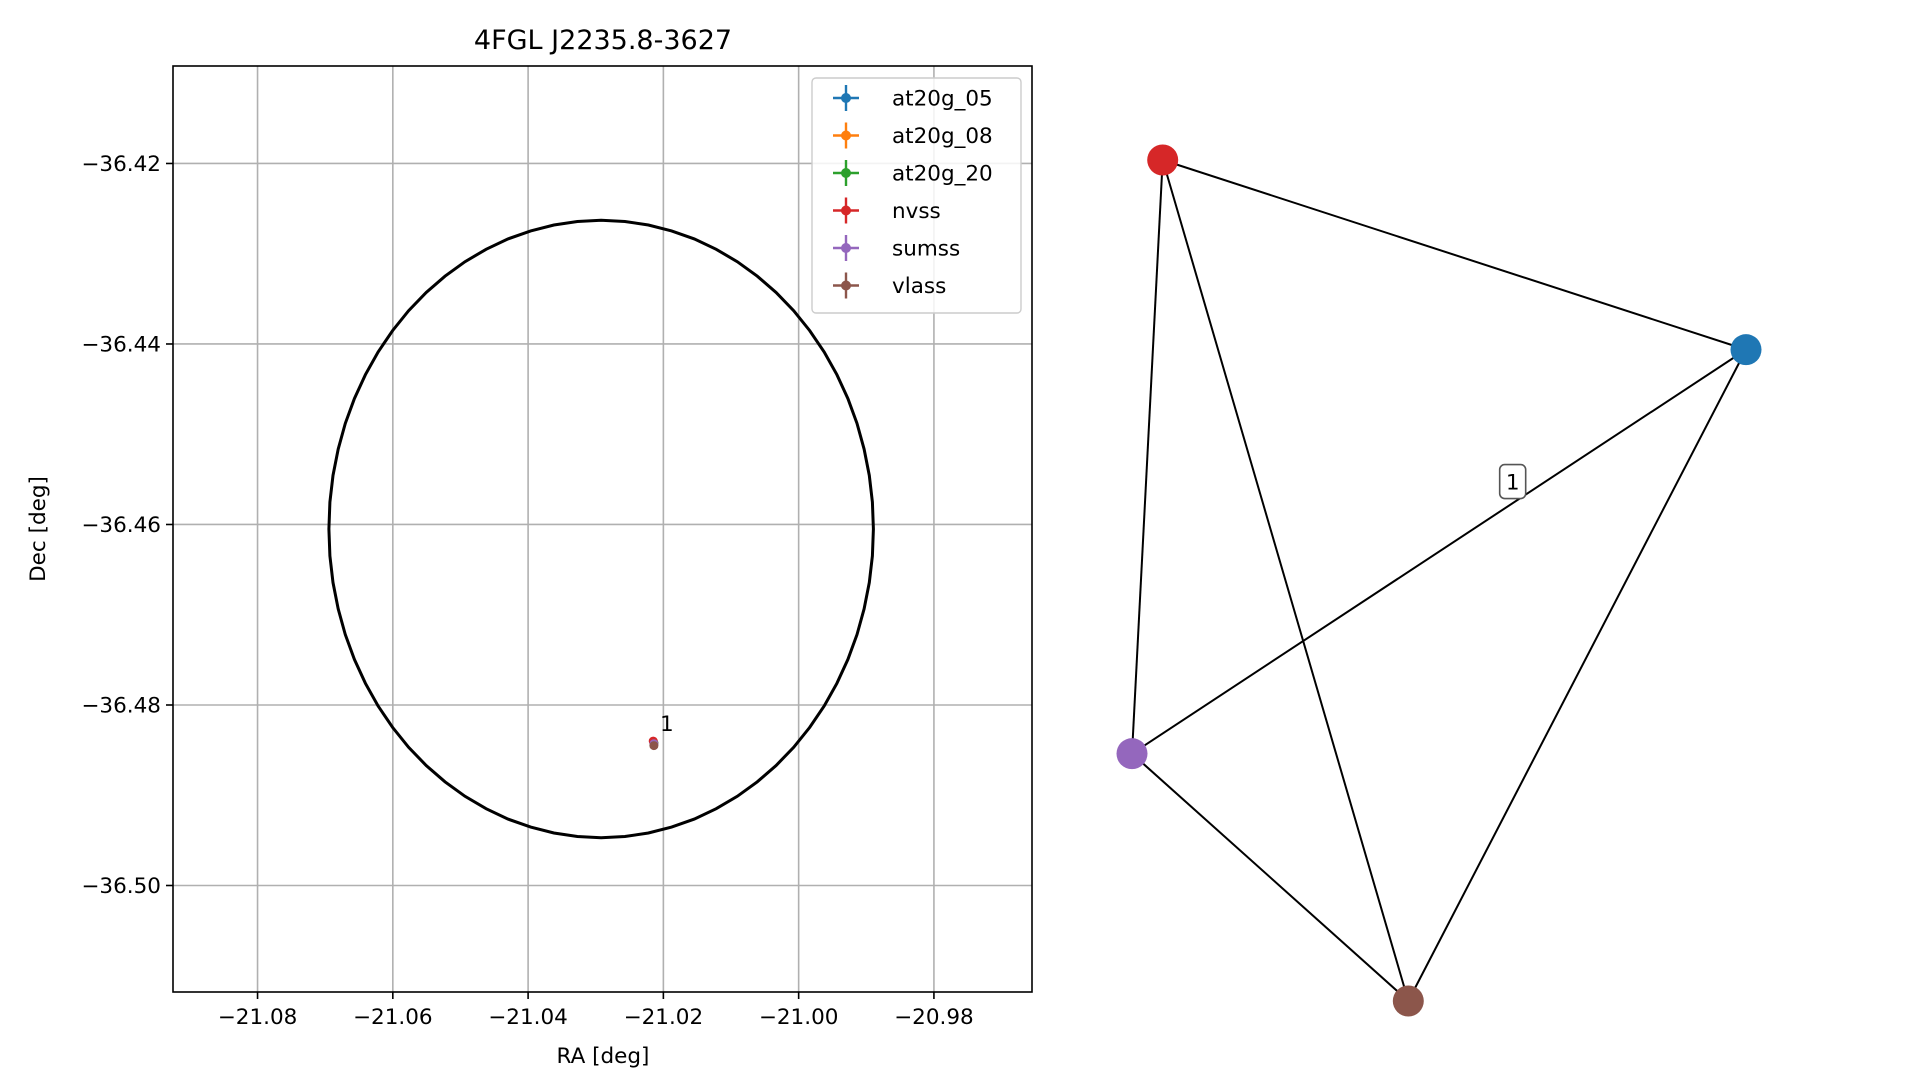 This screenshot has height=1080, width=1919. I want to click on x-tick-label: −21.06, so click(393, 1017).